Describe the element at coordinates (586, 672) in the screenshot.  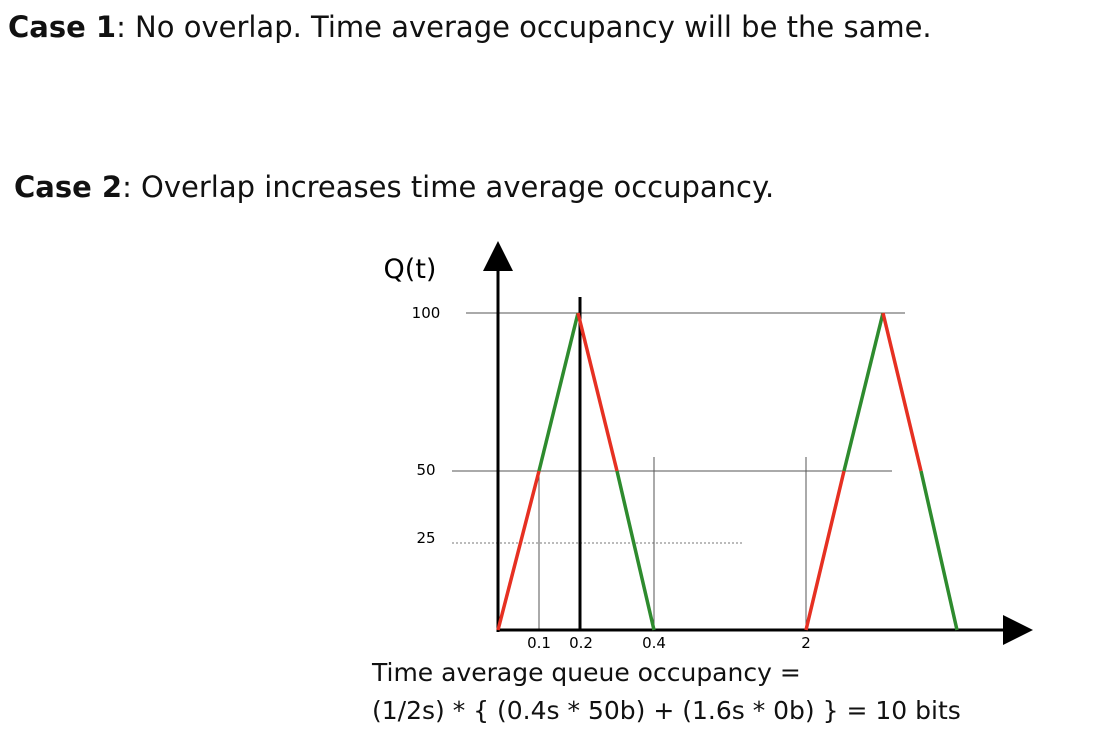
I see `formula-line-1: Time average queue occupancy =` at that location.